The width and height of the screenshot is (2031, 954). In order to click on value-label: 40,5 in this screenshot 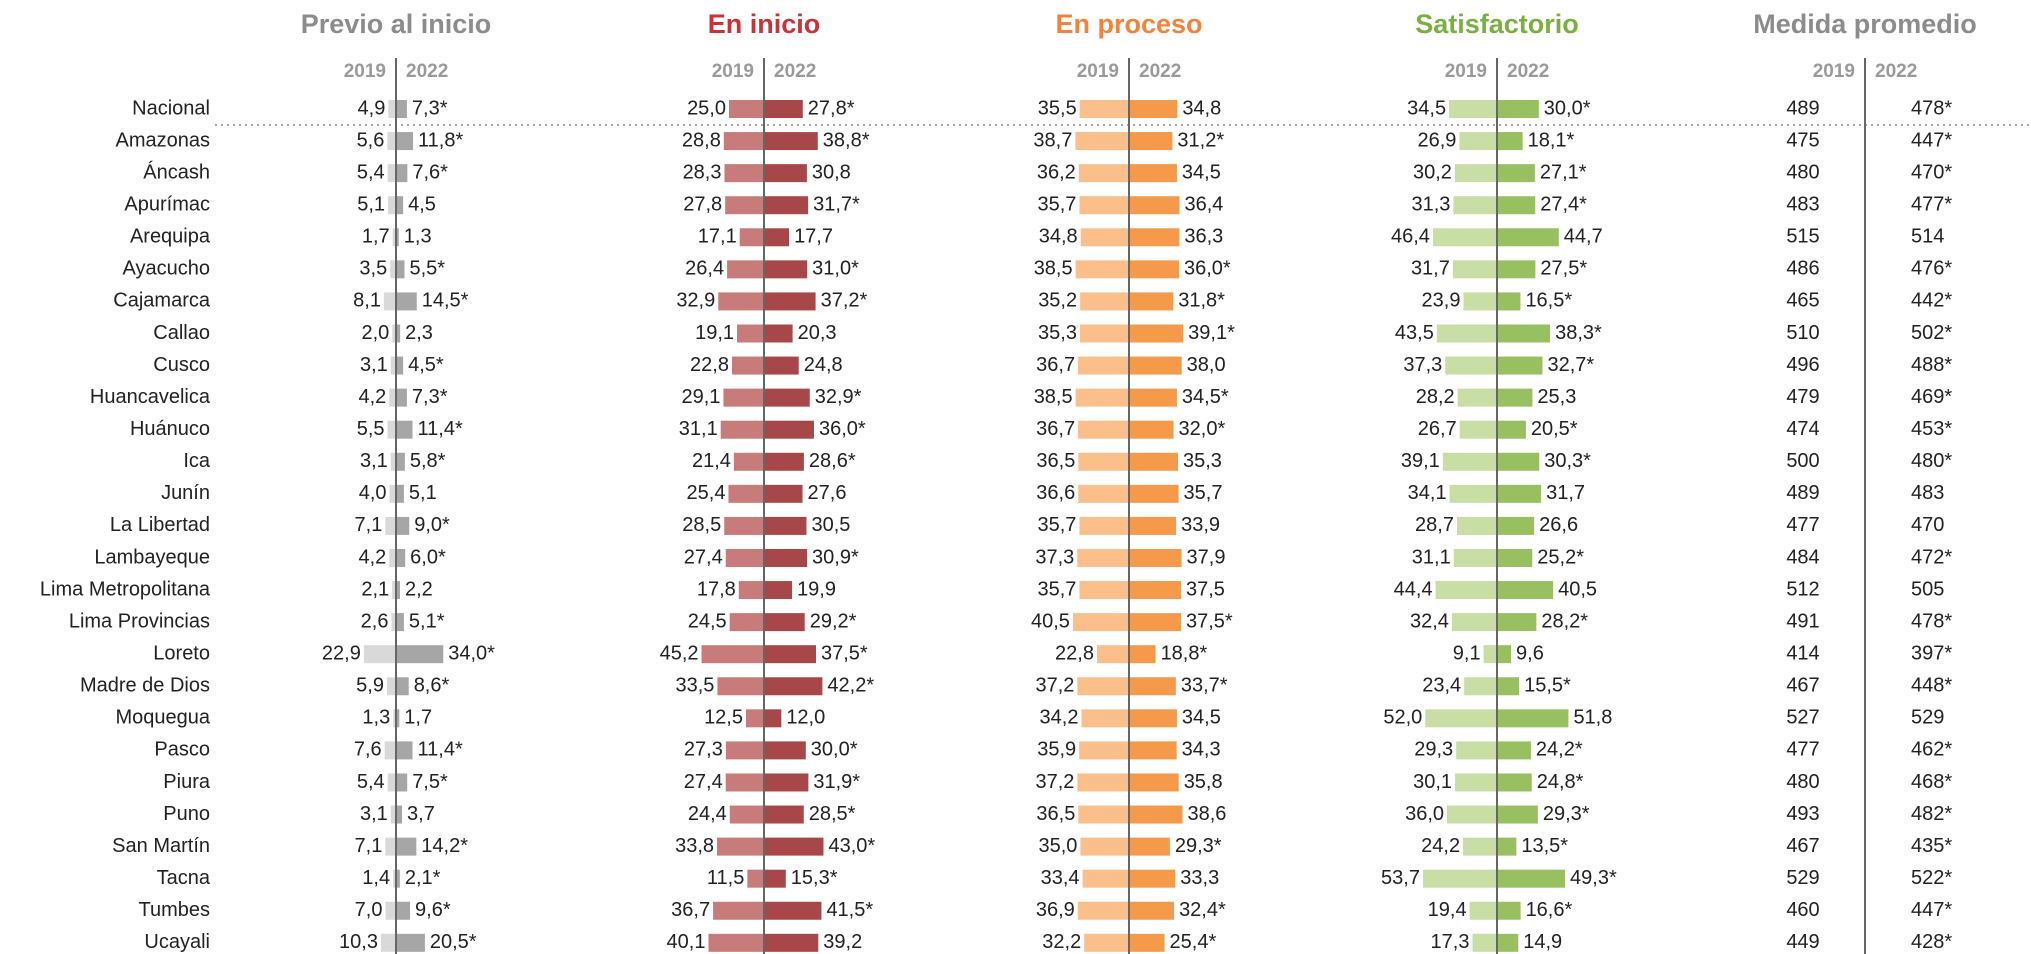, I will do `click(1577, 589)`.